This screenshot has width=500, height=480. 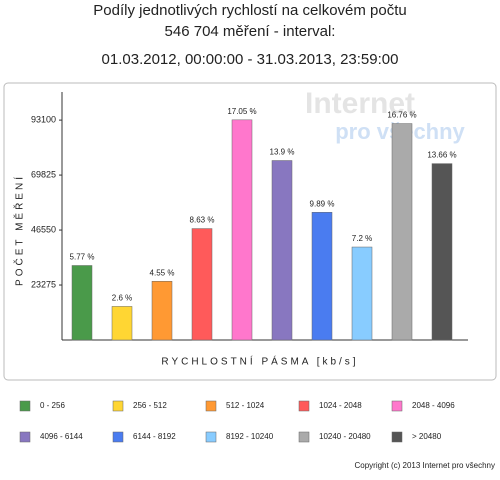 What do you see at coordinates (61, 436) in the screenshot?
I see `legend-label: 4096 - 6144` at bounding box center [61, 436].